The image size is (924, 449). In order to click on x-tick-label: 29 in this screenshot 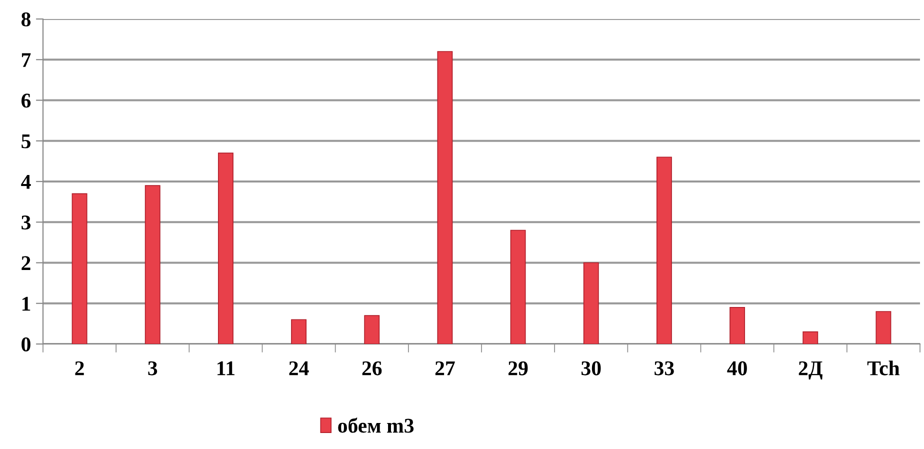, I will do `click(518, 368)`.